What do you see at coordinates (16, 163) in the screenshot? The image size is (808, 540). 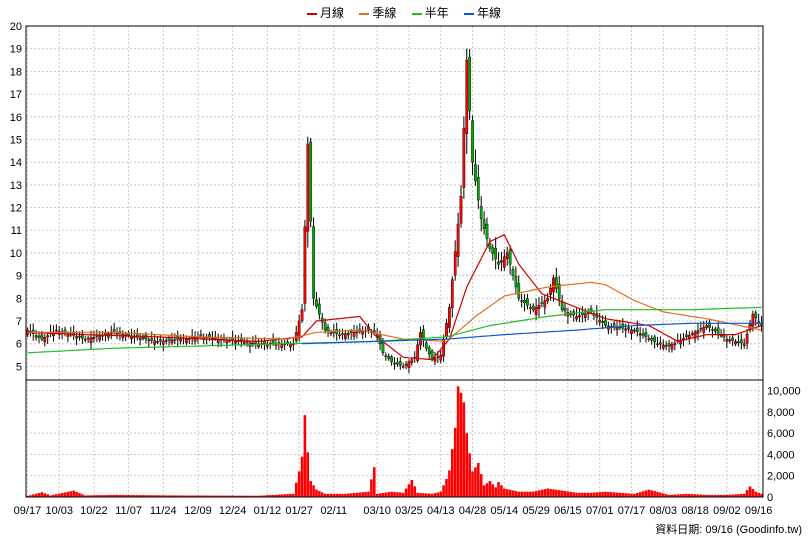 I see `price-tick-label: 14` at bounding box center [16, 163].